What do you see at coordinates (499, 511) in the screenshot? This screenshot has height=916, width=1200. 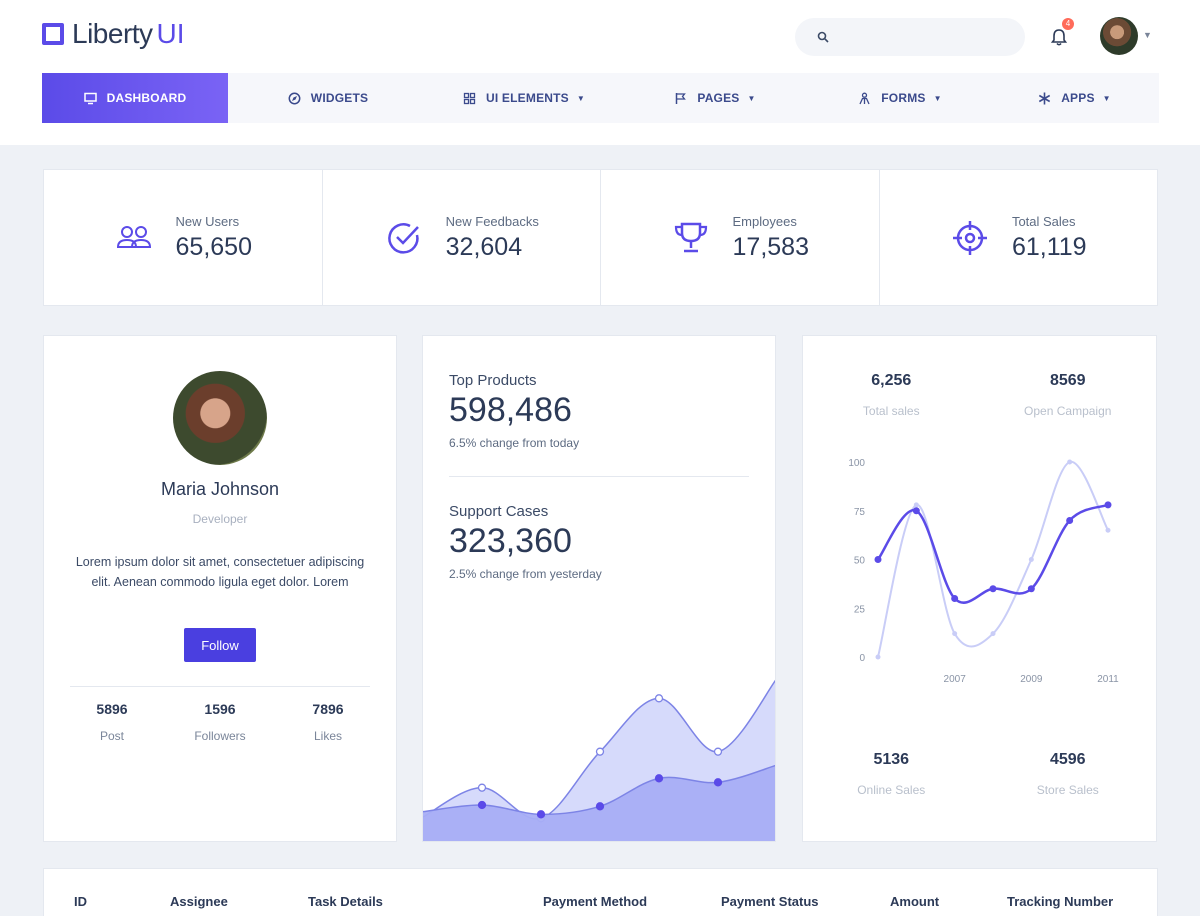 I see `support-cases-label: Support Cases` at bounding box center [499, 511].